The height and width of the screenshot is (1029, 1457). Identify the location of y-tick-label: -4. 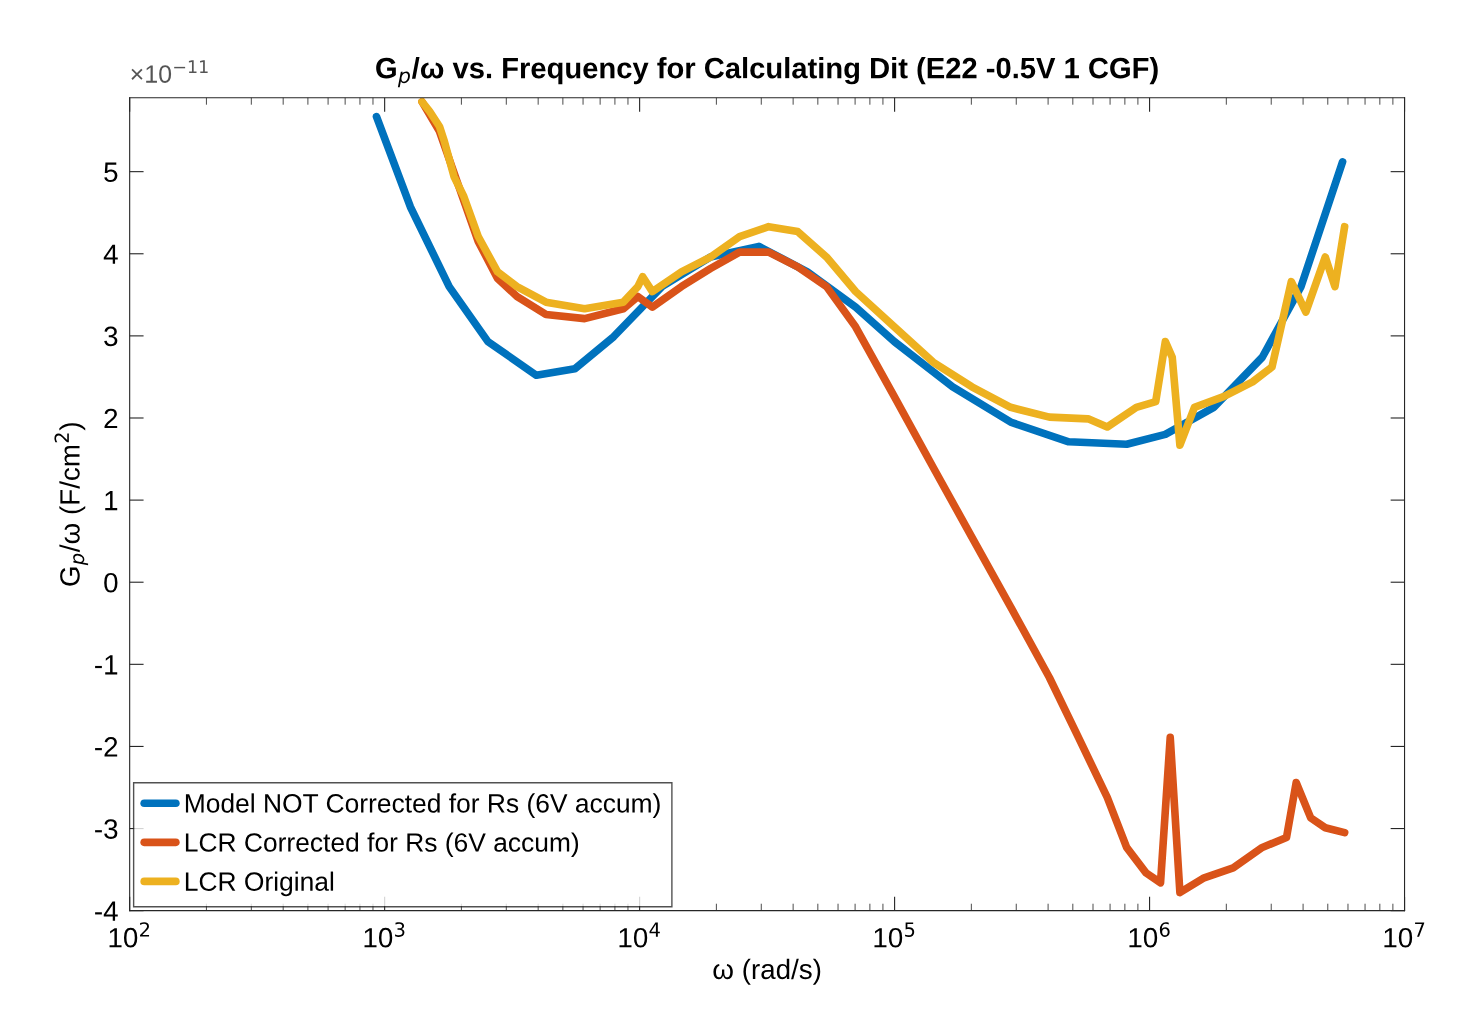
(106, 911).